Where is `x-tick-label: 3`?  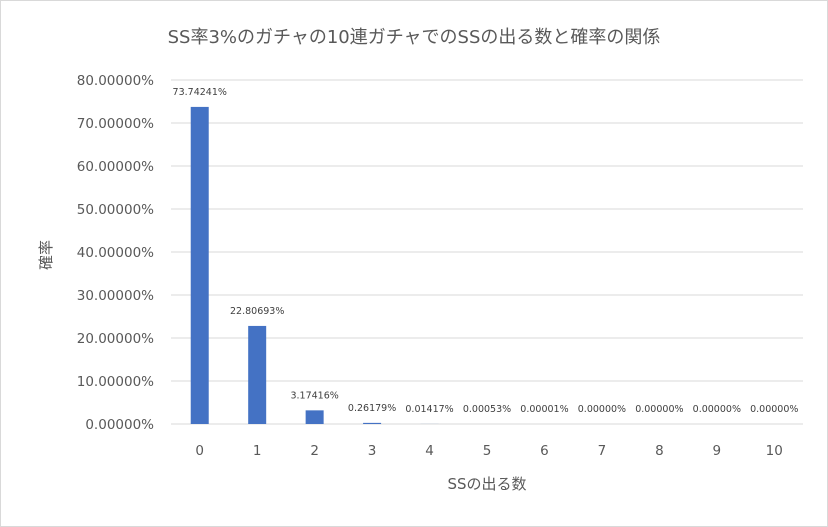
x-tick-label: 3 is located at coordinates (372, 451).